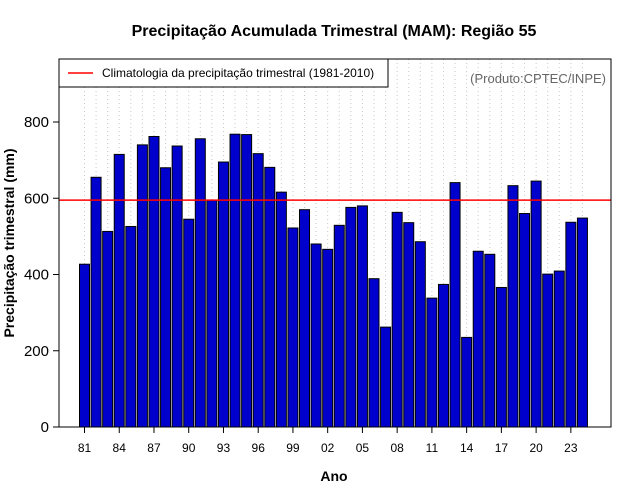  I want to click on x-tick-label: 08, so click(397, 448).